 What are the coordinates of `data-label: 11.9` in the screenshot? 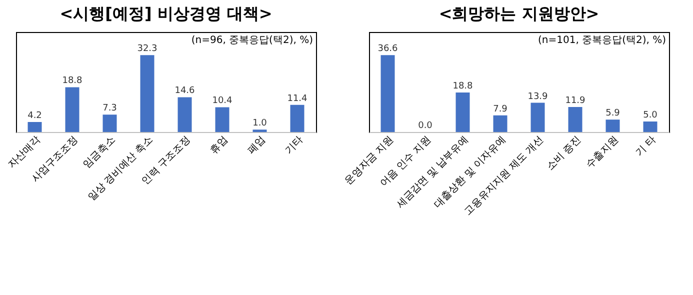 It's located at (575, 101).